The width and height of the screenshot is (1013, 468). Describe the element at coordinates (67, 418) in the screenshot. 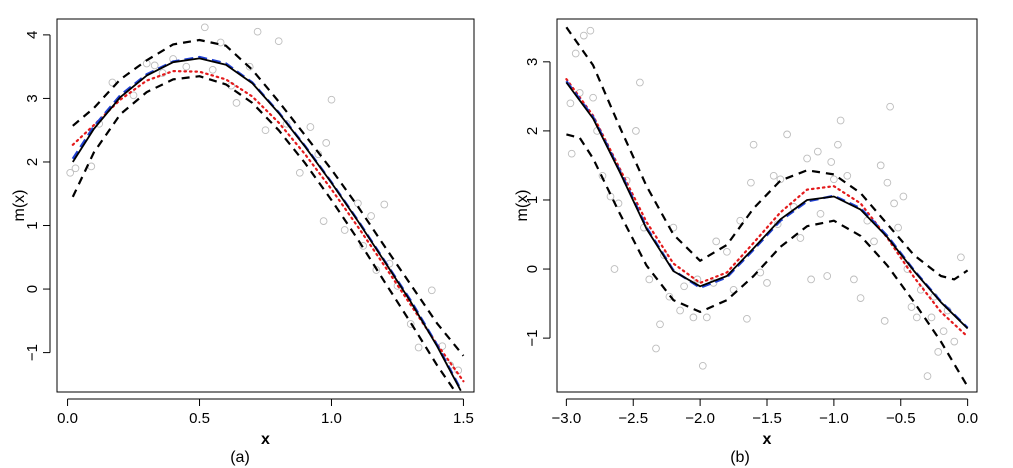

I see `x-tick-label: 0.0` at that location.